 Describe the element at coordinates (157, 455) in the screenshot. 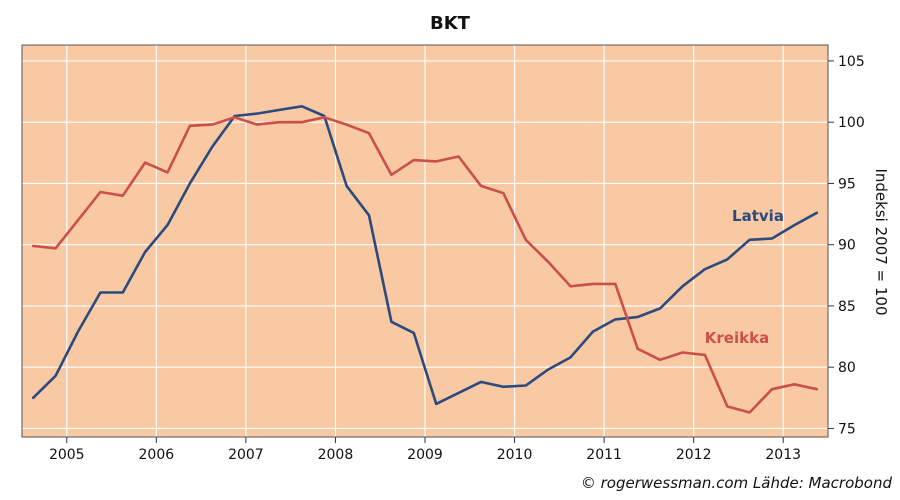

I see `x-tick-label: 2006` at that location.